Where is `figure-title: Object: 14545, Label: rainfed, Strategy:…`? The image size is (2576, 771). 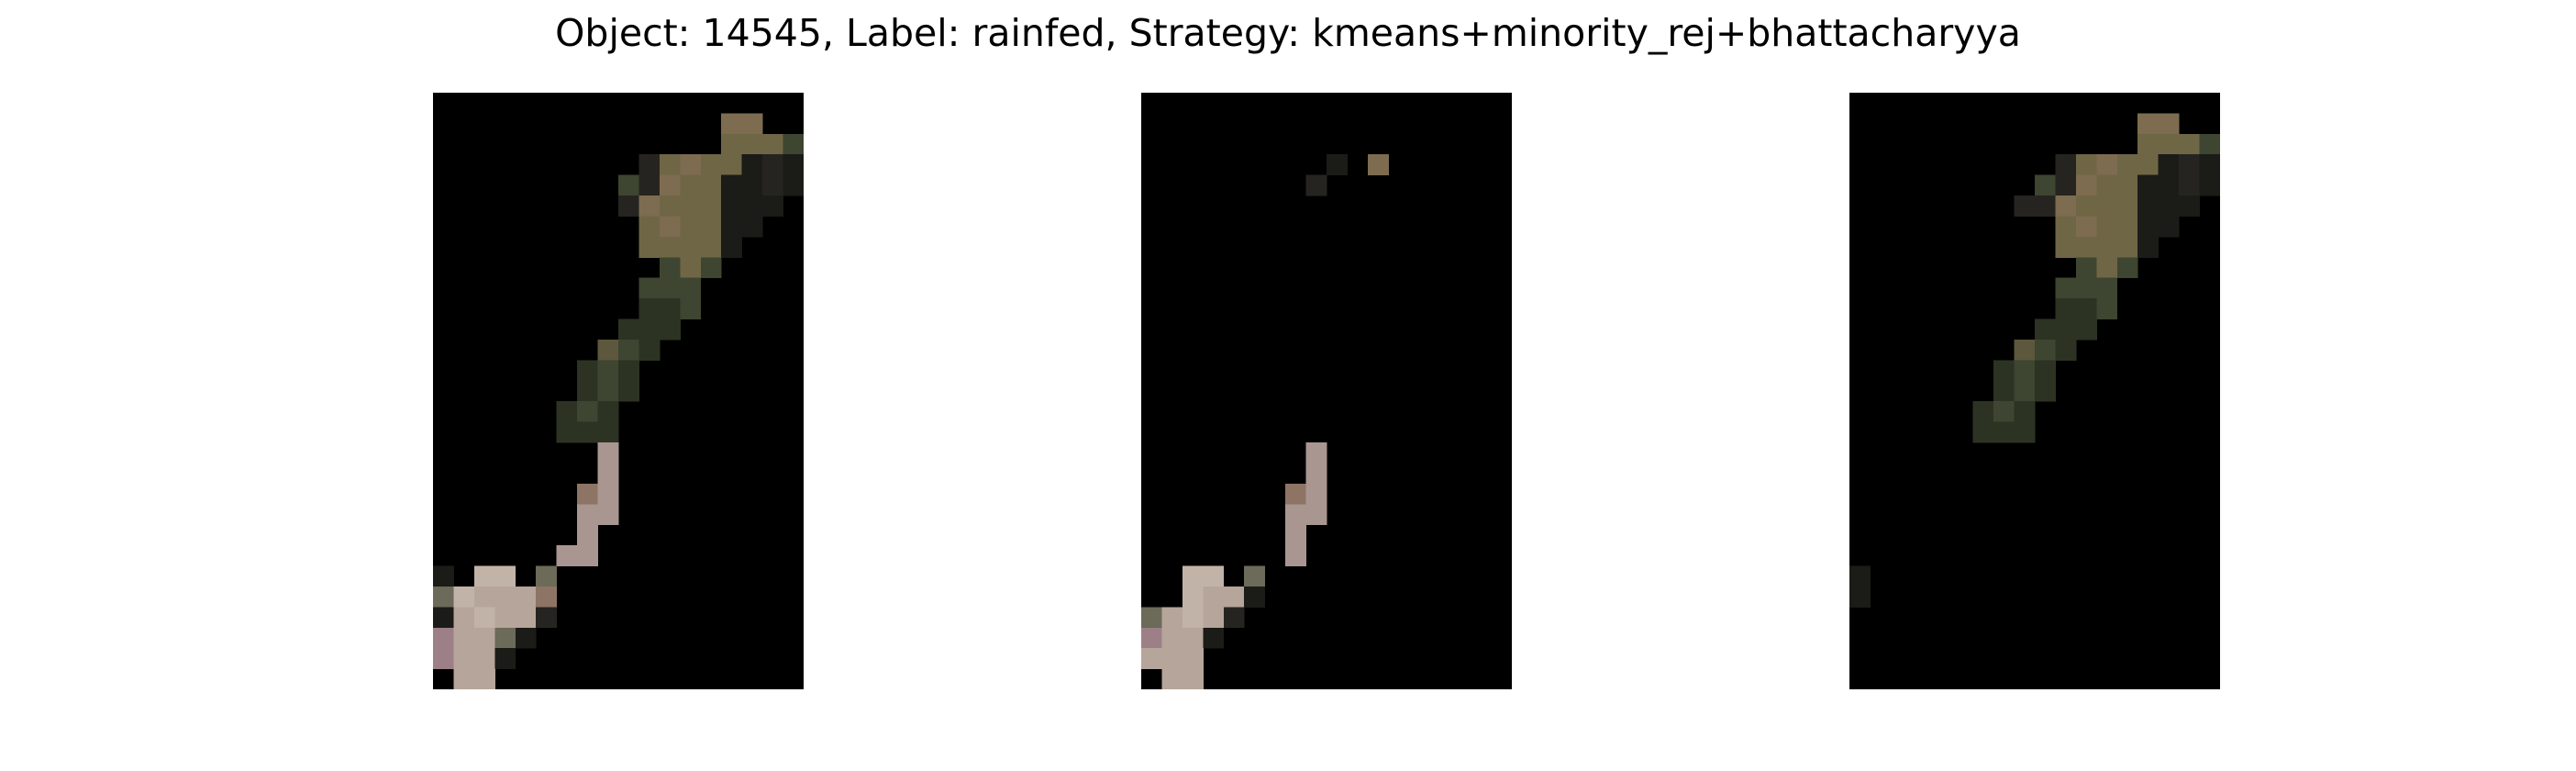 figure-title: Object: 14545, Label: rainfed, Strategy:… is located at coordinates (1288, 33).